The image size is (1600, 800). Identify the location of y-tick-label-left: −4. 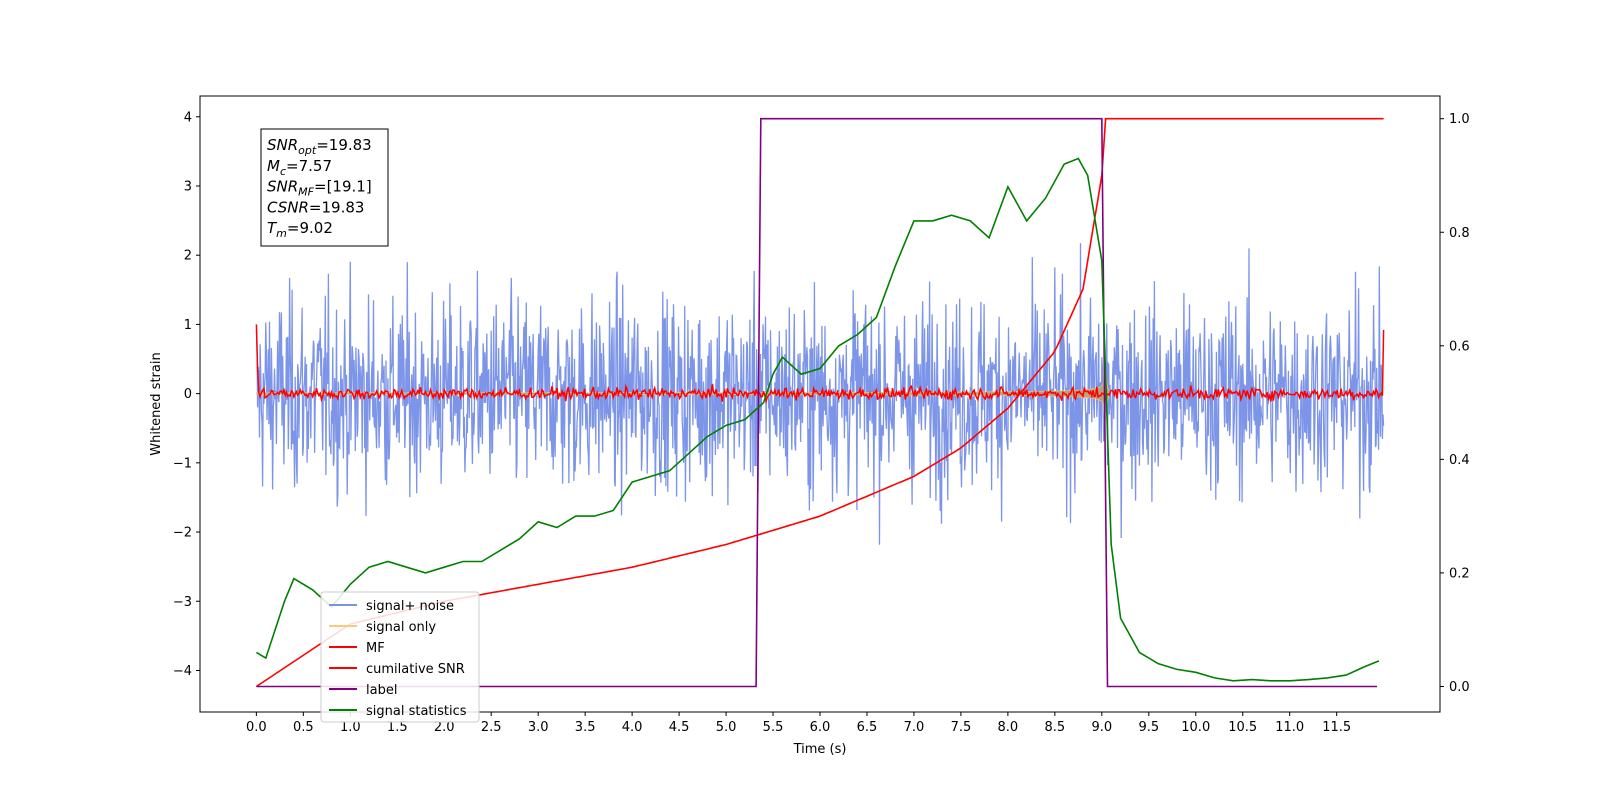
(182, 671).